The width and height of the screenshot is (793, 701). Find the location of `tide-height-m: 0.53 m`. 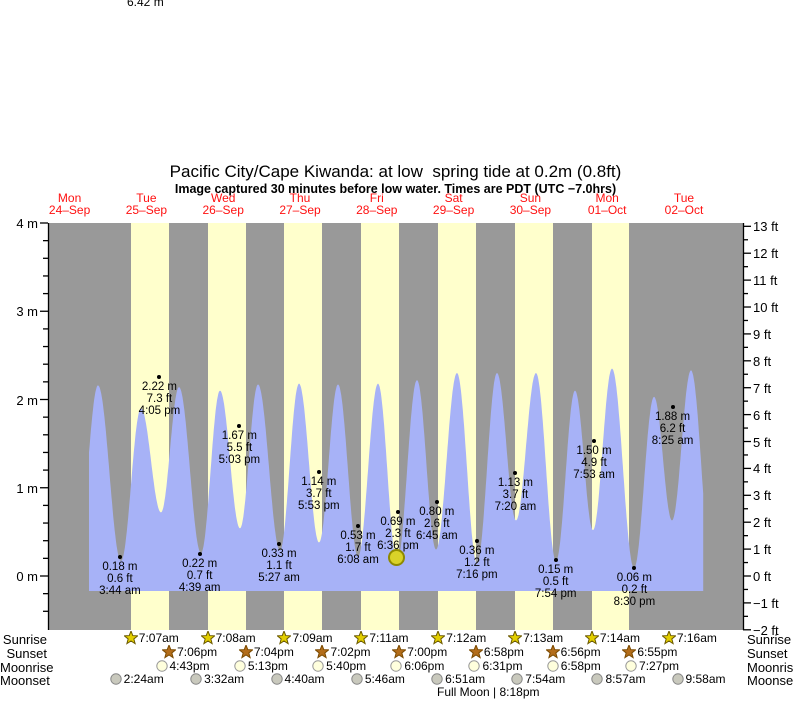

tide-height-m: 0.53 m is located at coordinates (358, 536).